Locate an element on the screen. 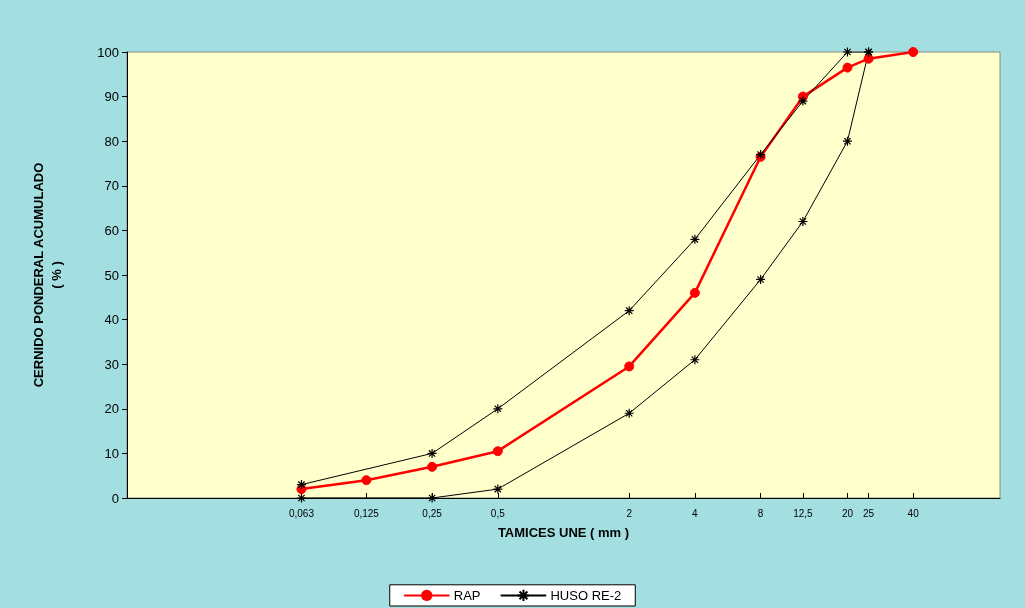  y-axis-title: CERNIDO PONDERAL ACUMULADO ( % ) is located at coordinates (47, 275).